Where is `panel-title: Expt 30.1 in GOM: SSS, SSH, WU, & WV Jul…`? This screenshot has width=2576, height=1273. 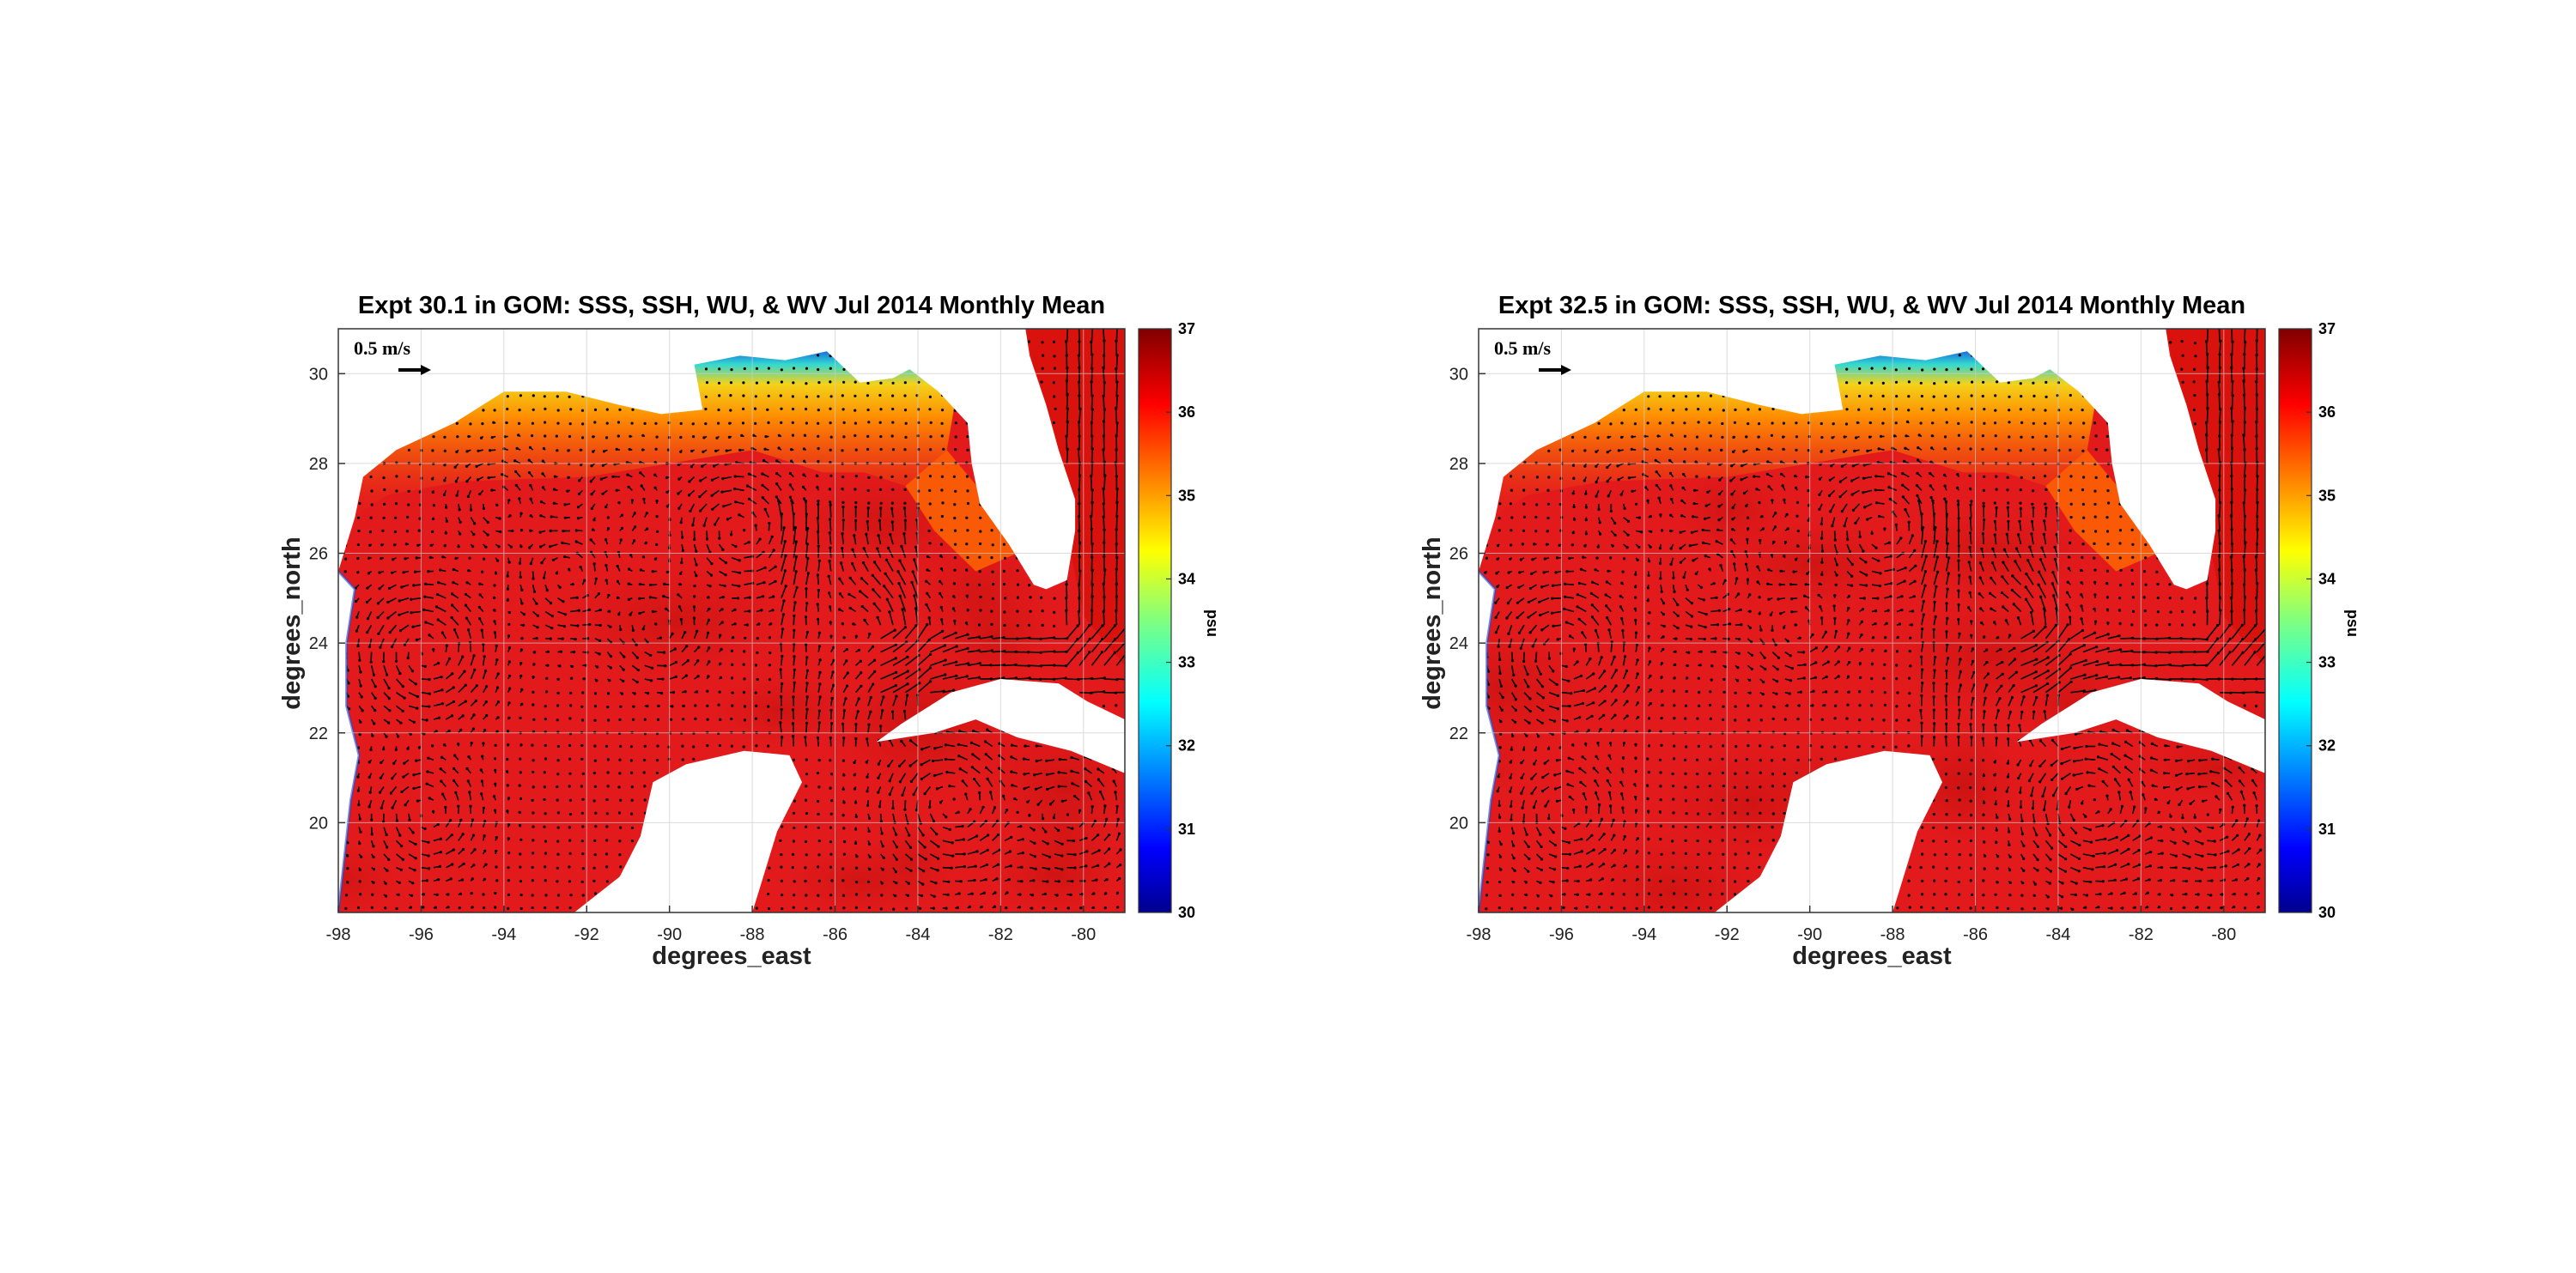 panel-title: Expt 30.1 in GOM: SSS, SSH, WU, & WV Jul… is located at coordinates (731, 306).